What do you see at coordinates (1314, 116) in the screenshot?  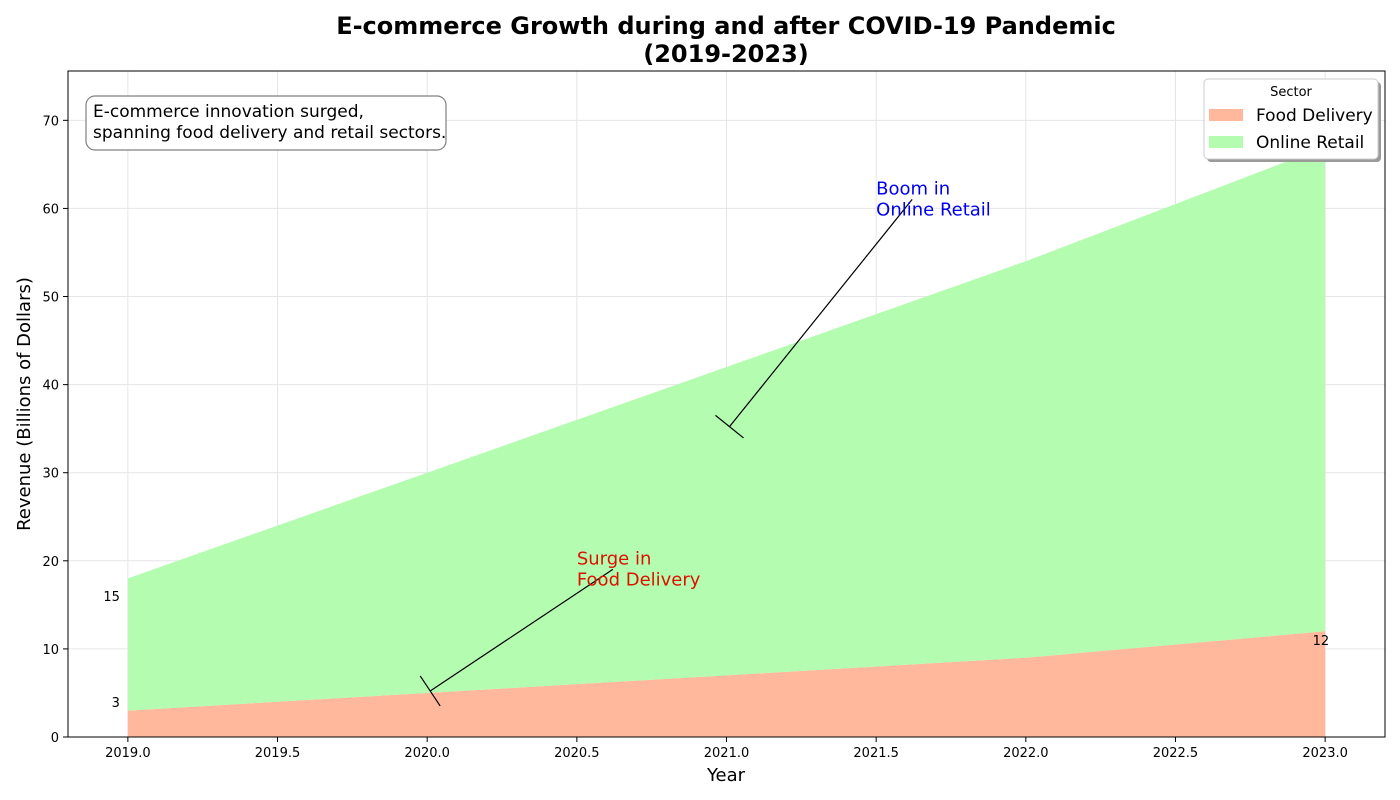 I see `legend-label-food-delivery: Food Delivery` at bounding box center [1314, 116].